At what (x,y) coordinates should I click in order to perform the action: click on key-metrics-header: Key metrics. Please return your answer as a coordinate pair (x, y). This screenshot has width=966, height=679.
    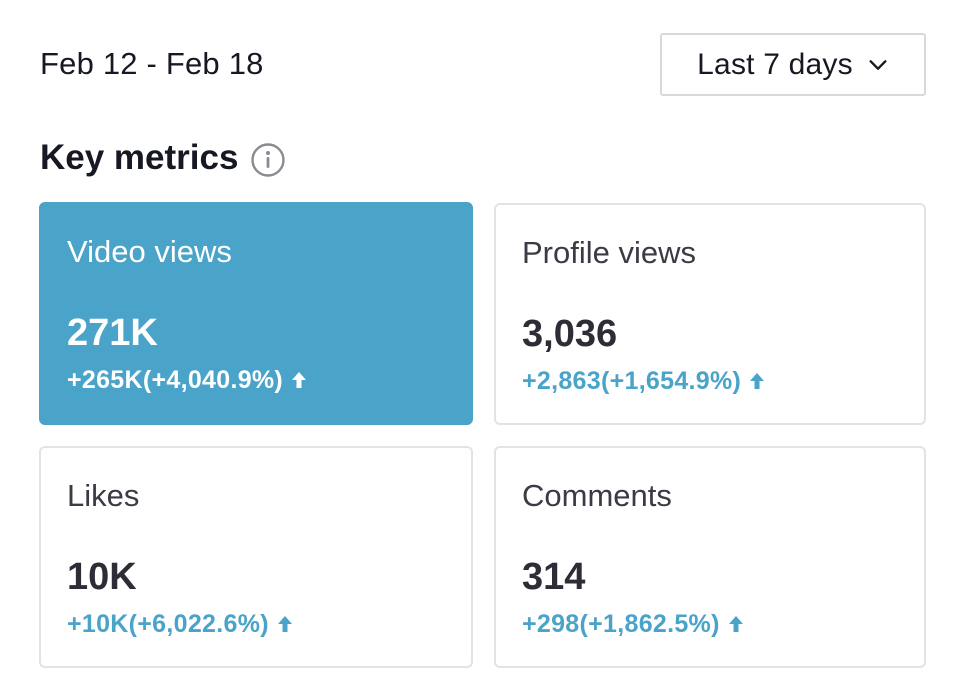
    Looking at the image, I should click on (163, 158).